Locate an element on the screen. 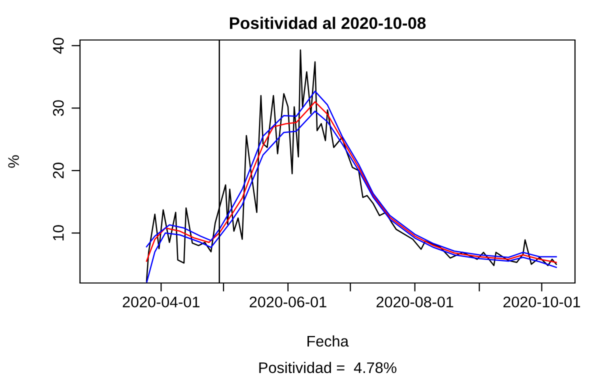 Image resolution: width=615 pixels, height=380 pixels. y-axis-title: % is located at coordinates (13, 161).